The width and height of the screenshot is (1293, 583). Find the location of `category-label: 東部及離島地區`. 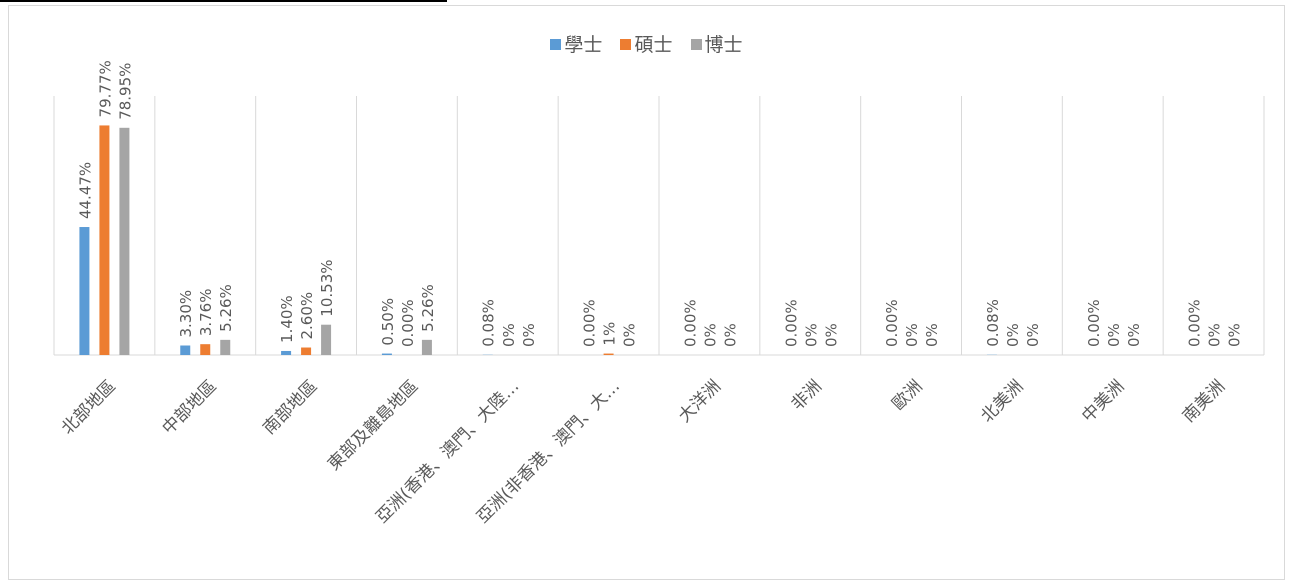

category-label: 東部及離島地區 is located at coordinates (373, 425).